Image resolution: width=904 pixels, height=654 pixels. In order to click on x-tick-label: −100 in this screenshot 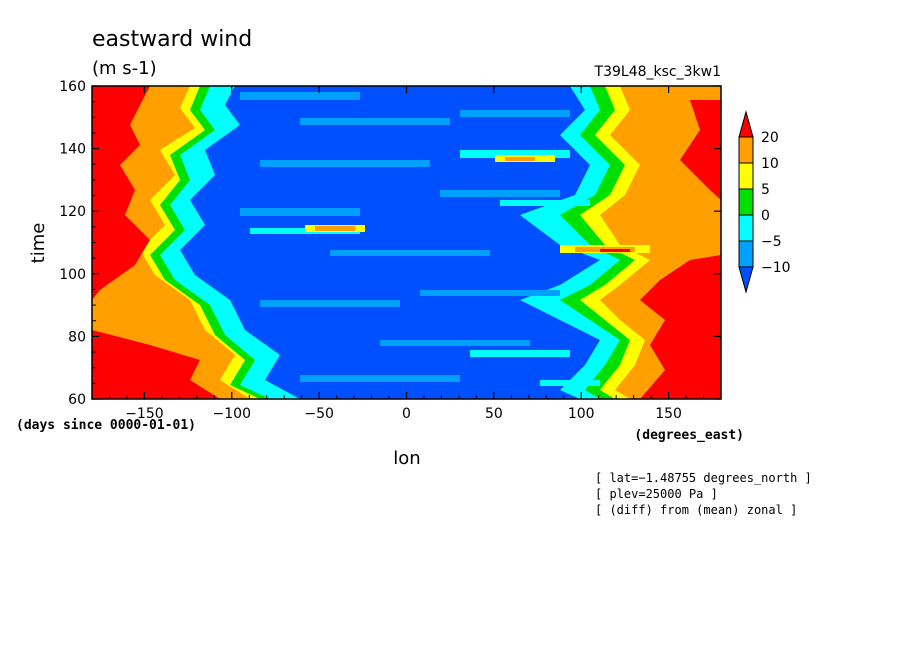, I will do `click(232, 414)`.